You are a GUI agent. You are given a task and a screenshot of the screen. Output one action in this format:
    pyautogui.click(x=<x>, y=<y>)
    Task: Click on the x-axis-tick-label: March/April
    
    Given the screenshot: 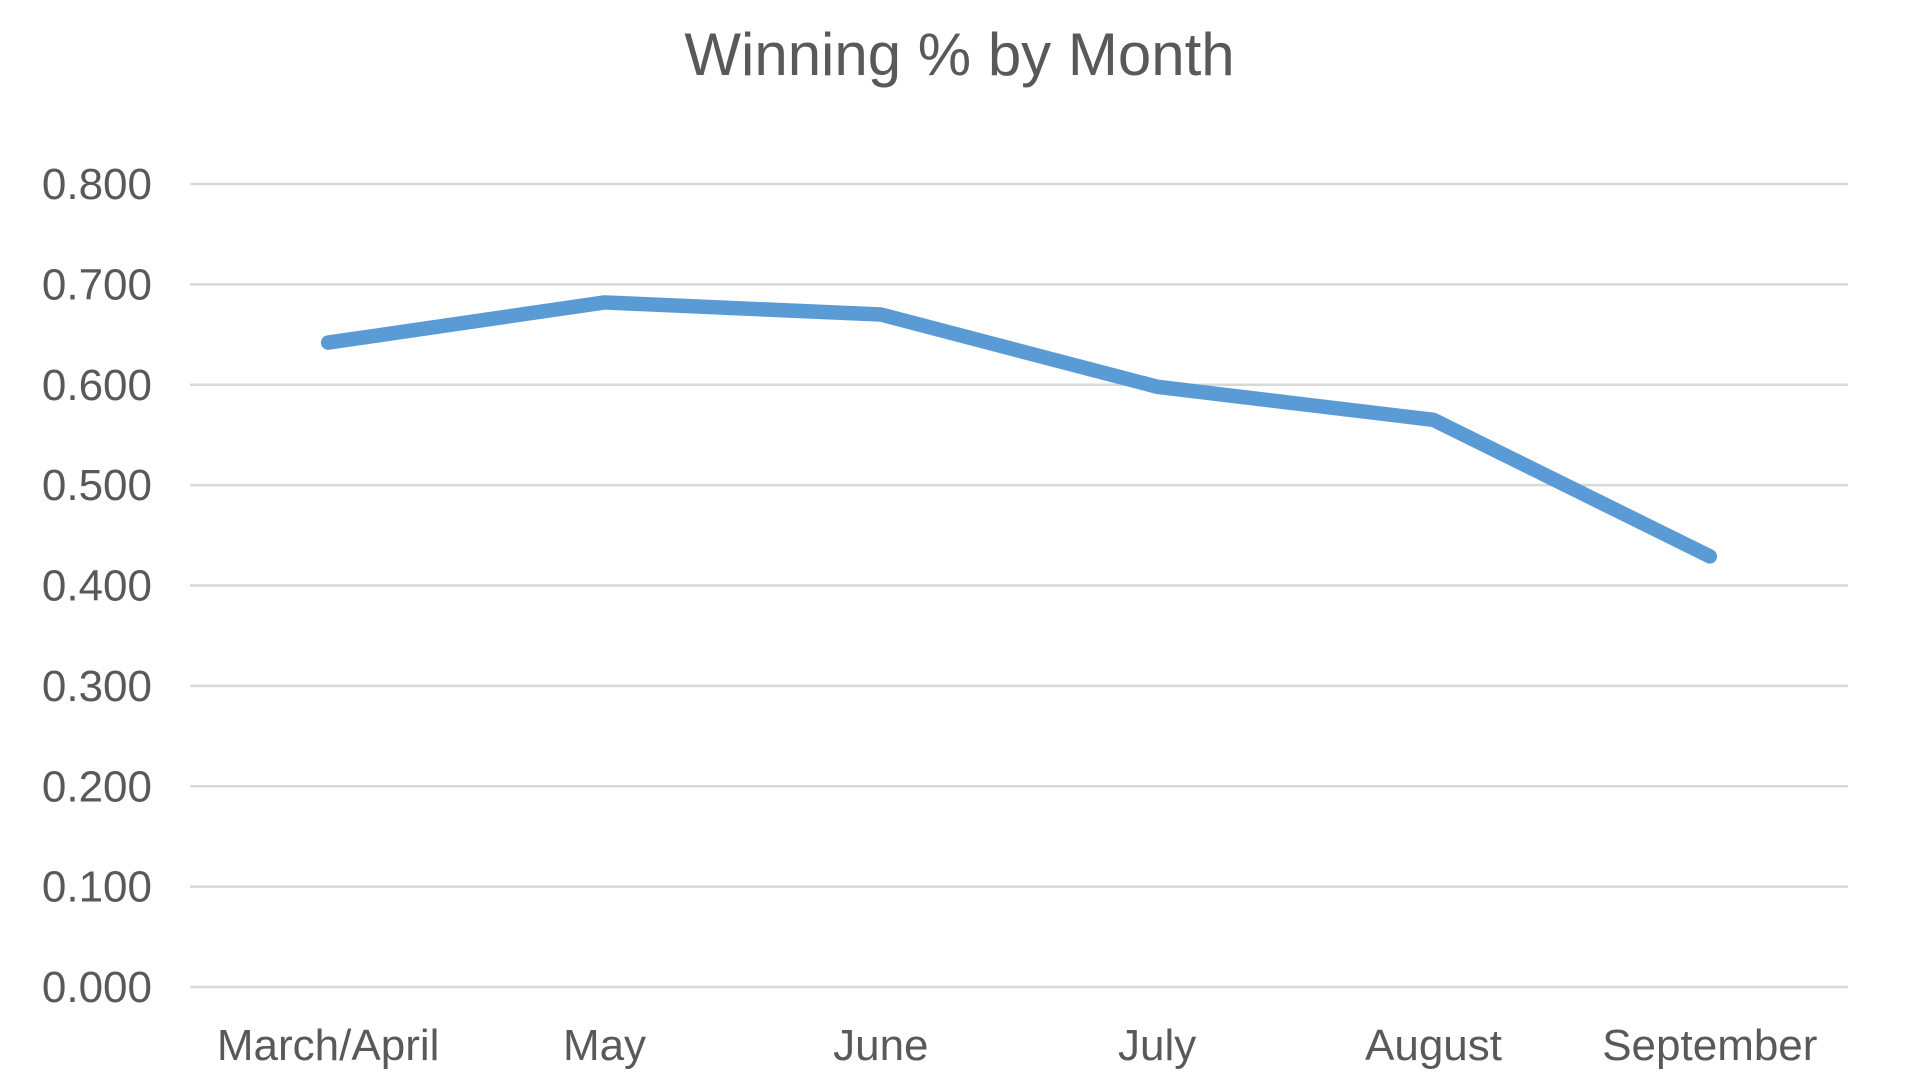 What is the action you would take?
    pyautogui.click(x=328, y=1045)
    